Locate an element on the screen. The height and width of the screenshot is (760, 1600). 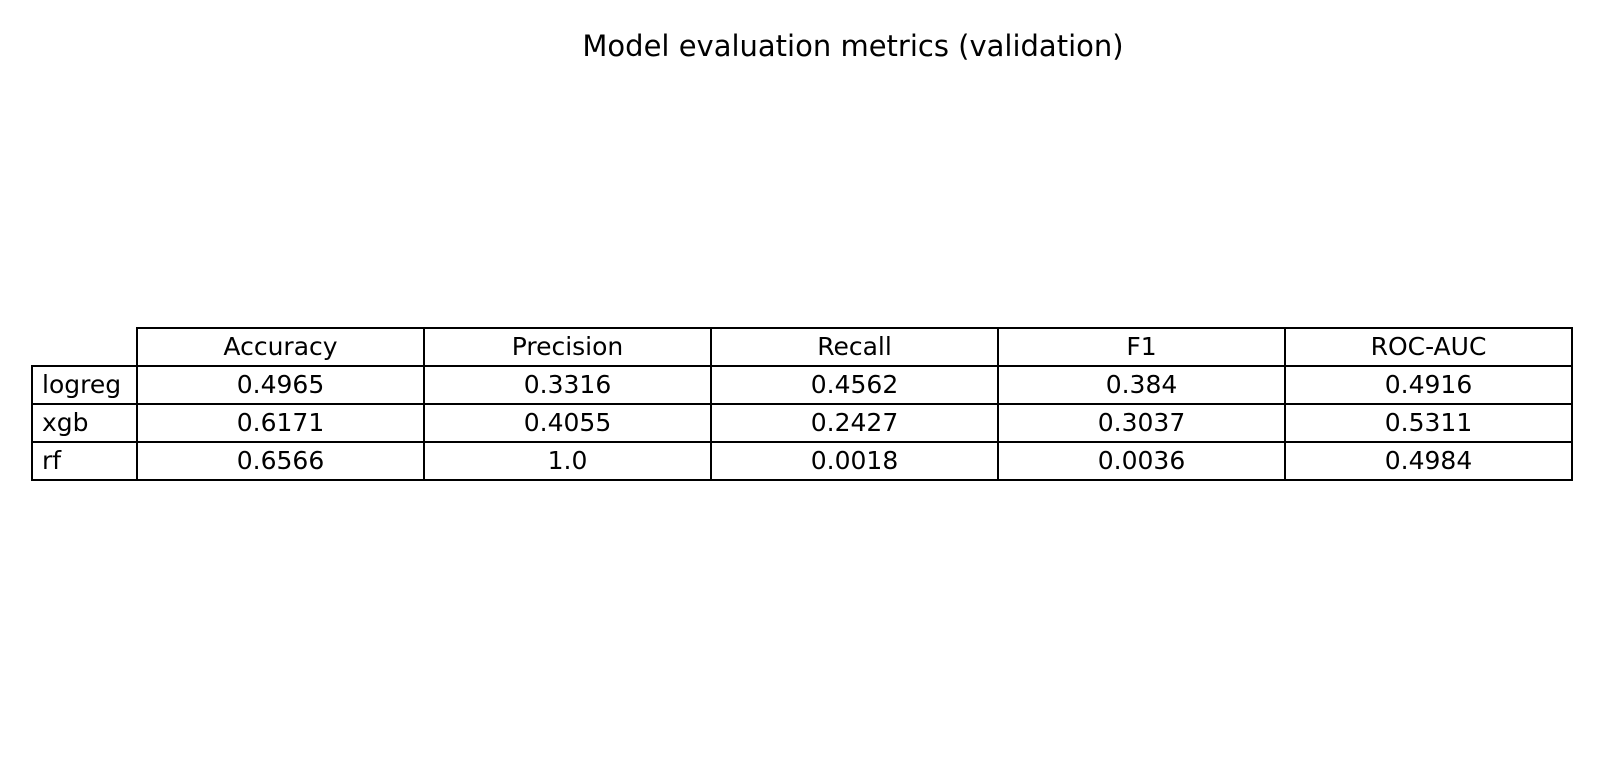
column-header: Precision is located at coordinates (567, 347).